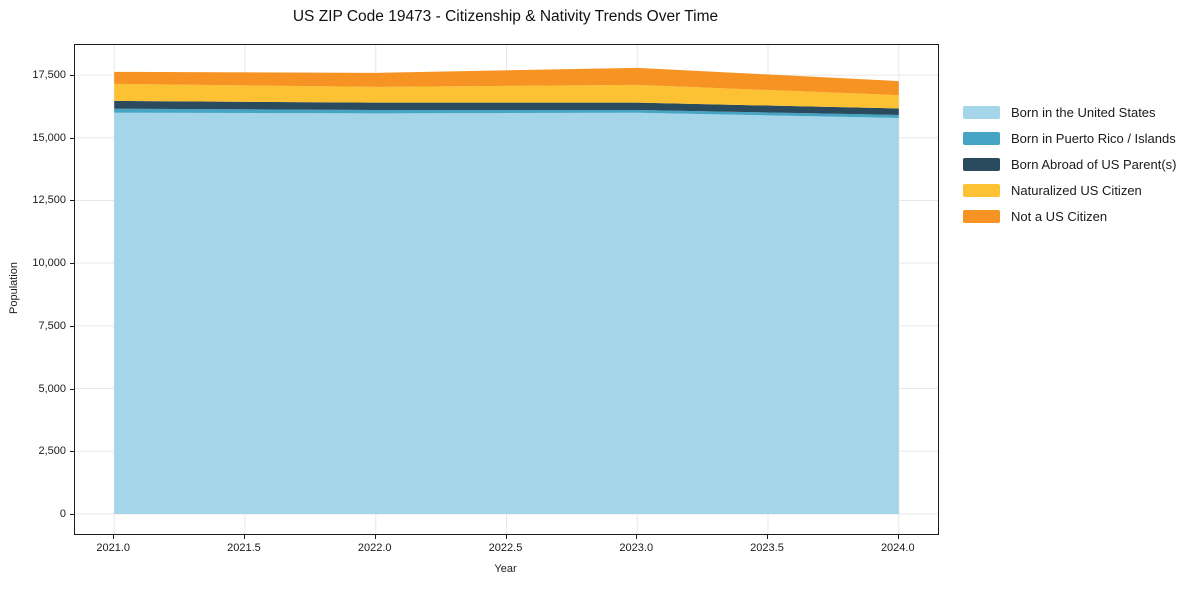 This screenshot has height=590, width=1189. What do you see at coordinates (636, 548) in the screenshot?
I see `x-tick-label: 2023.0` at bounding box center [636, 548].